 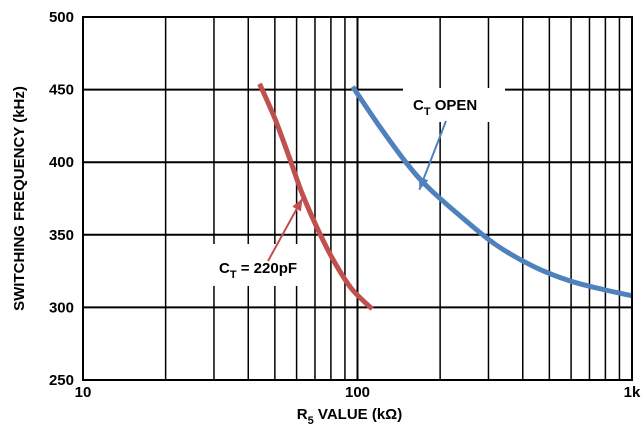 What do you see at coordinates (61, 380) in the screenshot?
I see `y-tick-label: 250` at bounding box center [61, 380].